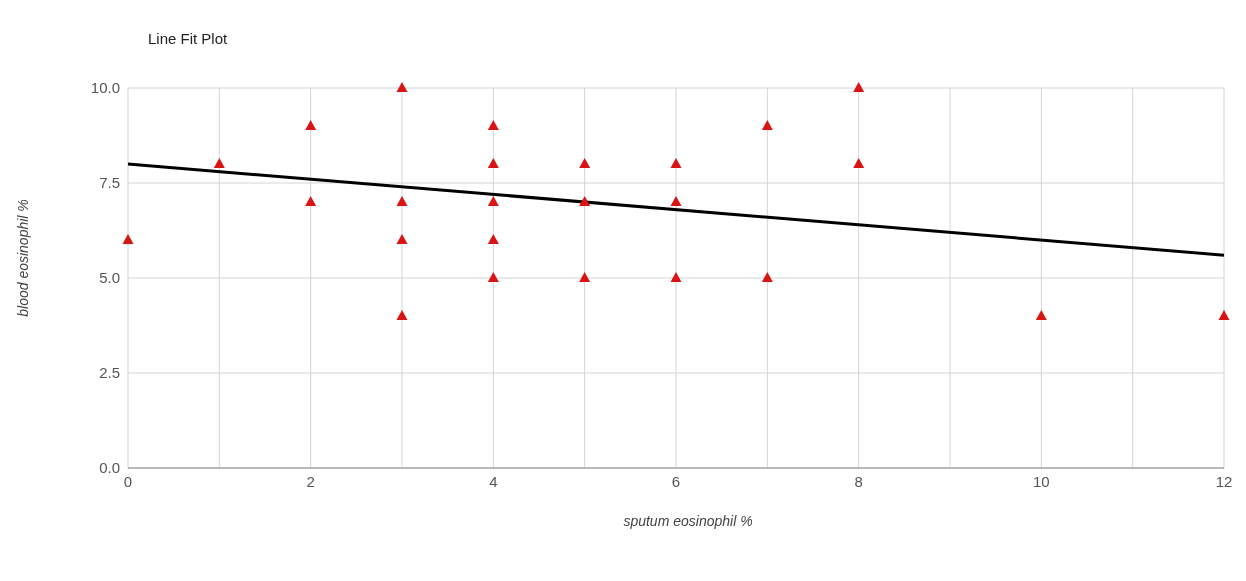 This screenshot has height=581, width=1246. I want to click on x-tick-label: 12, so click(1224, 481).